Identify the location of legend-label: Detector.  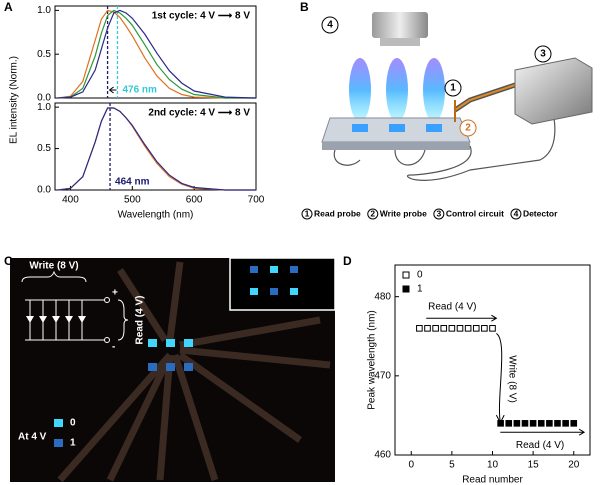
(540, 213).